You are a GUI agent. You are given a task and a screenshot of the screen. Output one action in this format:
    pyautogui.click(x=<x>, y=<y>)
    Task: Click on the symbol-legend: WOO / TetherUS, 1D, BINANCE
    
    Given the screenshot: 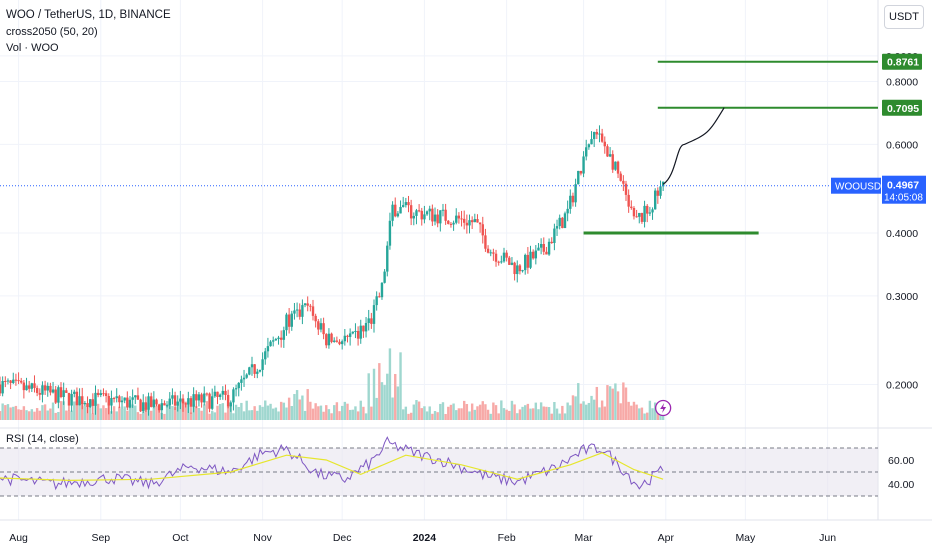 What is the action you would take?
    pyautogui.click(x=88, y=15)
    